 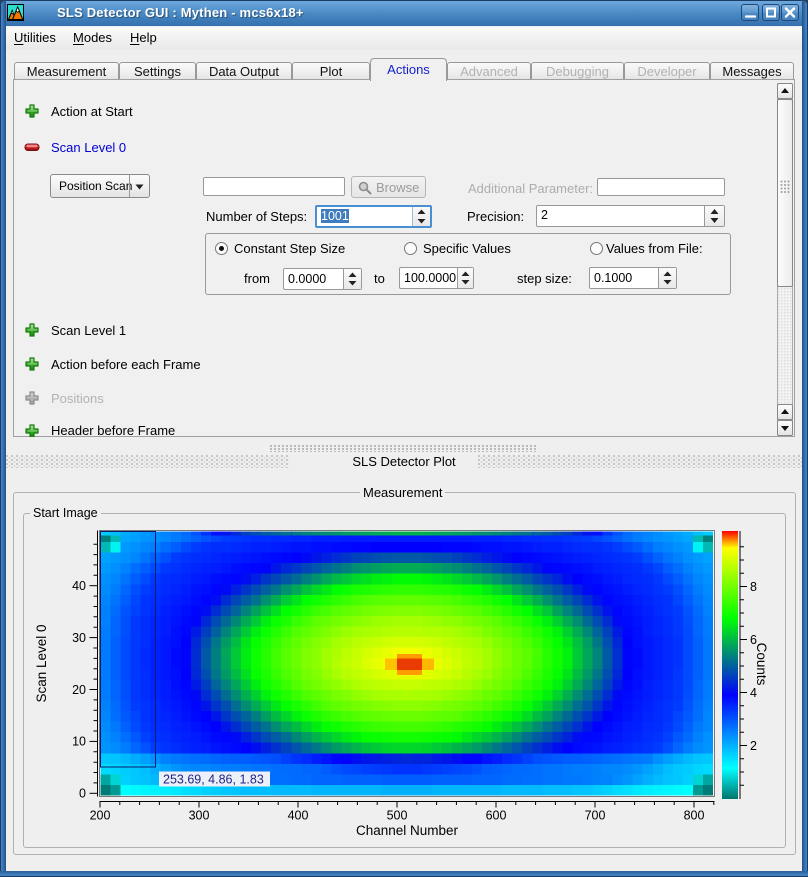 What do you see at coordinates (753, 587) in the screenshot?
I see `svg-text: 8` at bounding box center [753, 587].